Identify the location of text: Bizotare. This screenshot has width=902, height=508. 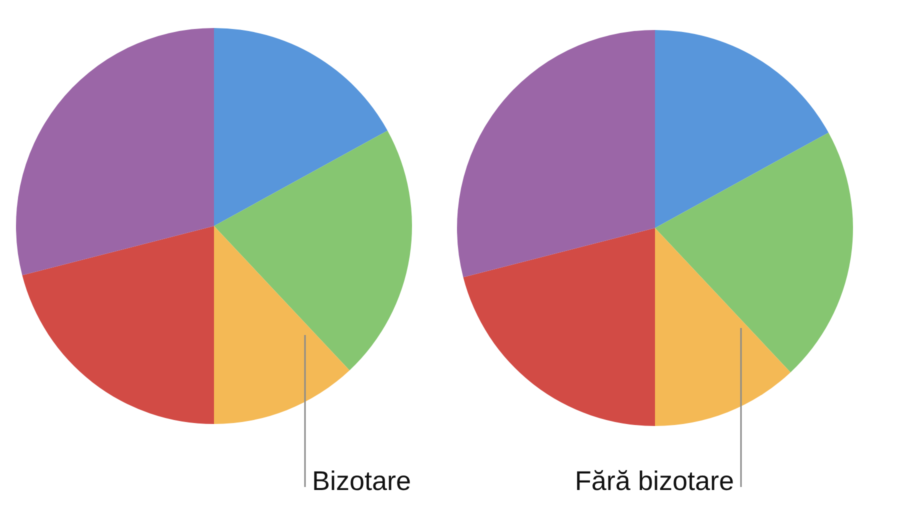
(362, 481).